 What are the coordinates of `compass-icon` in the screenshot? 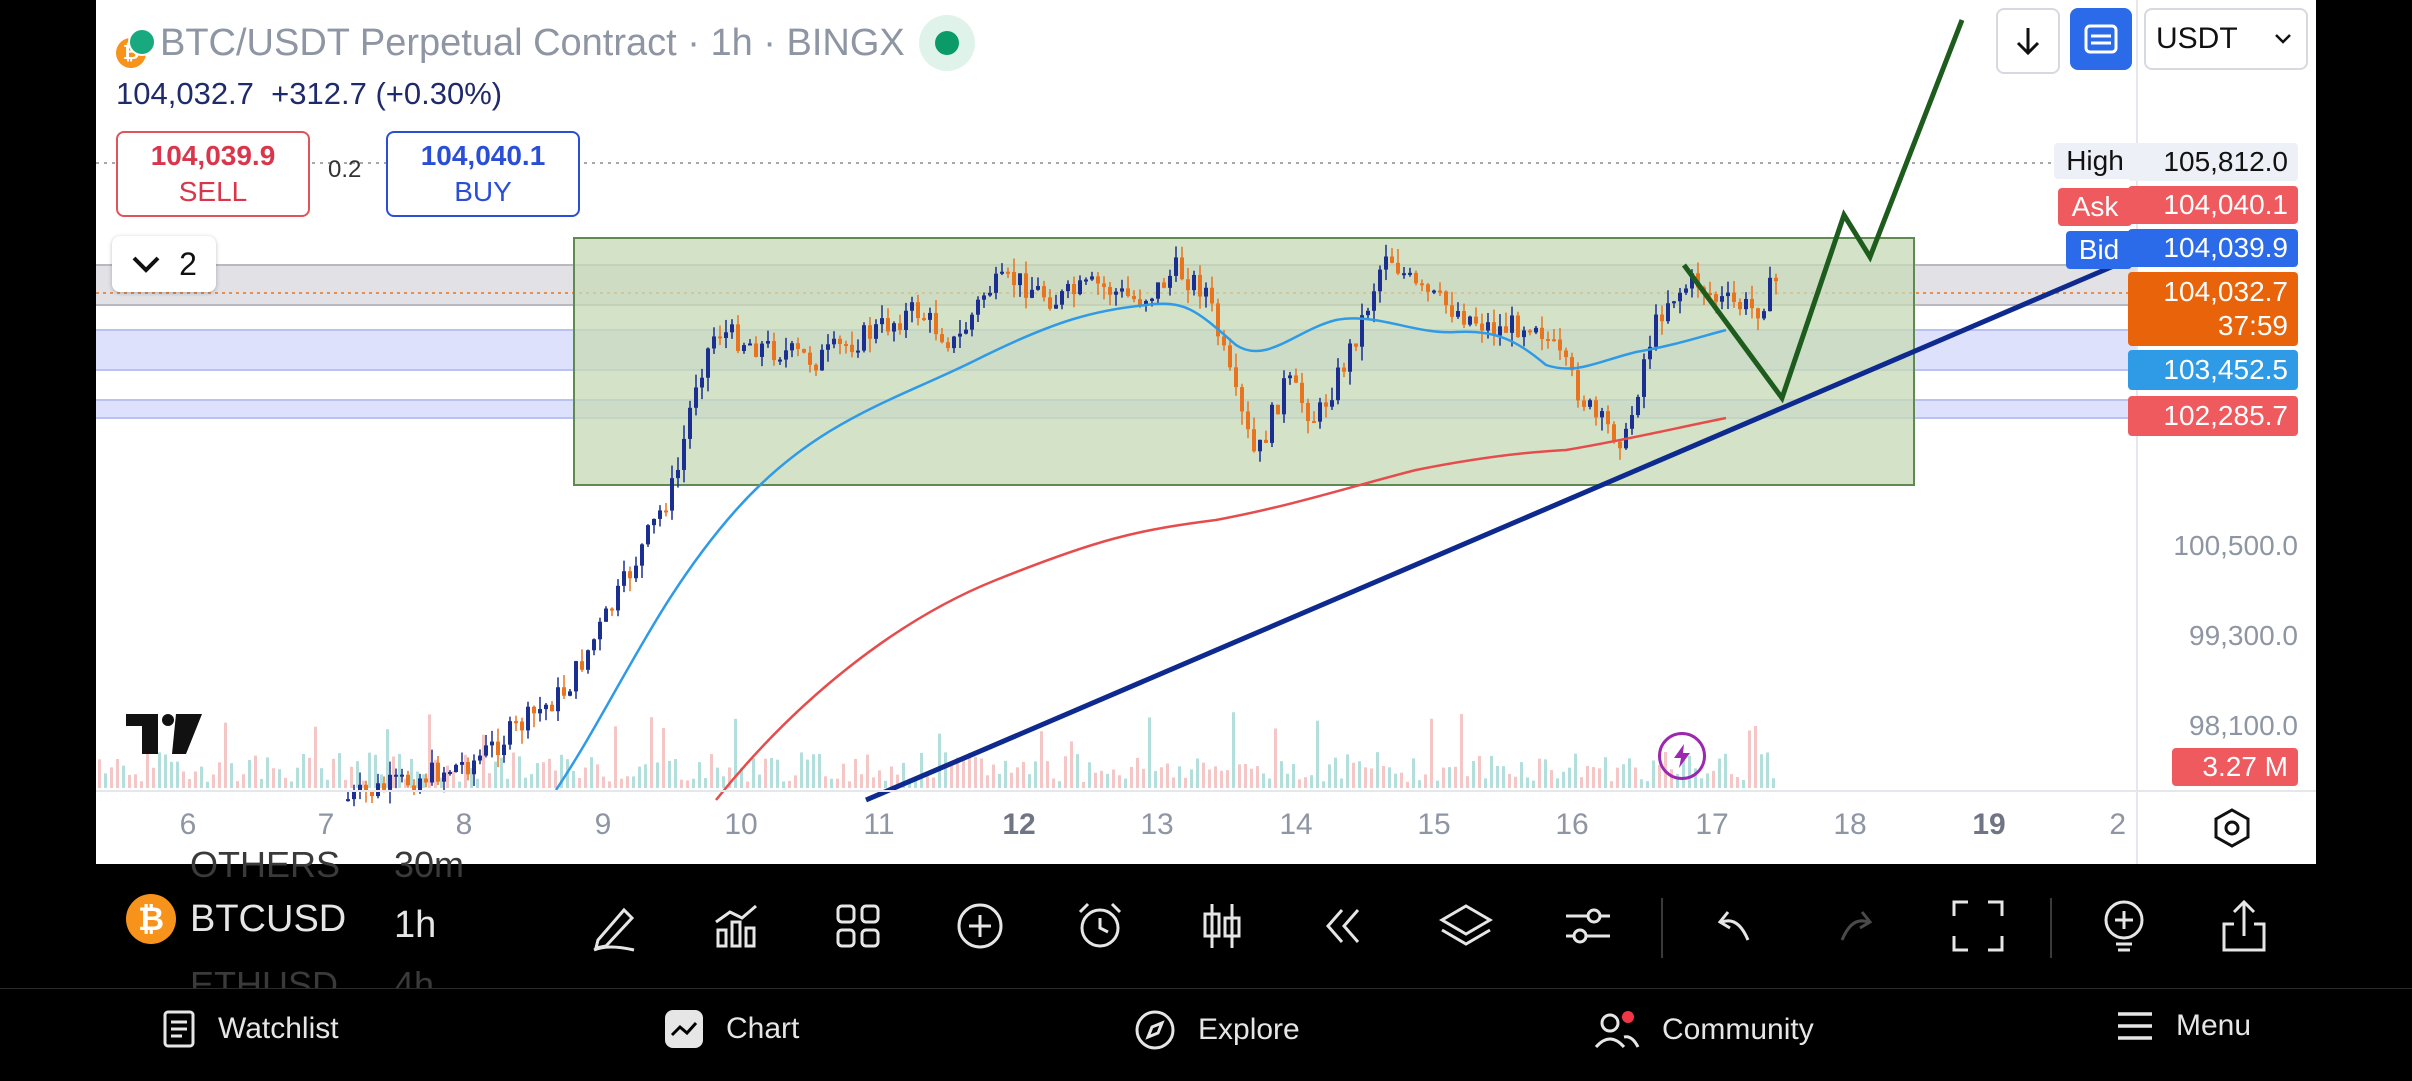 It's located at (1155, 1030).